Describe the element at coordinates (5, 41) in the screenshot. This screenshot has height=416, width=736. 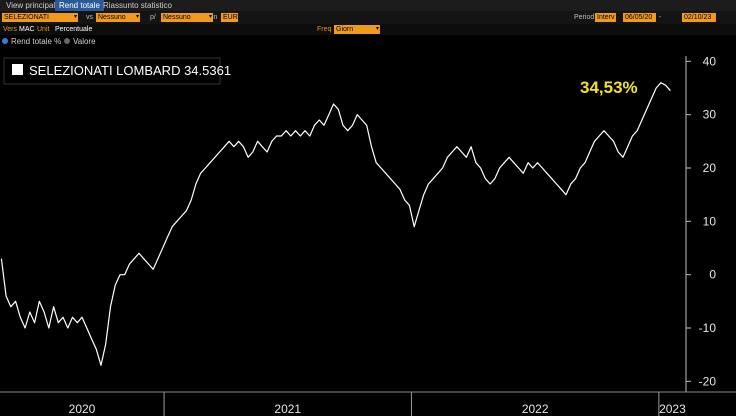
I see `radio-selected-icon` at that location.